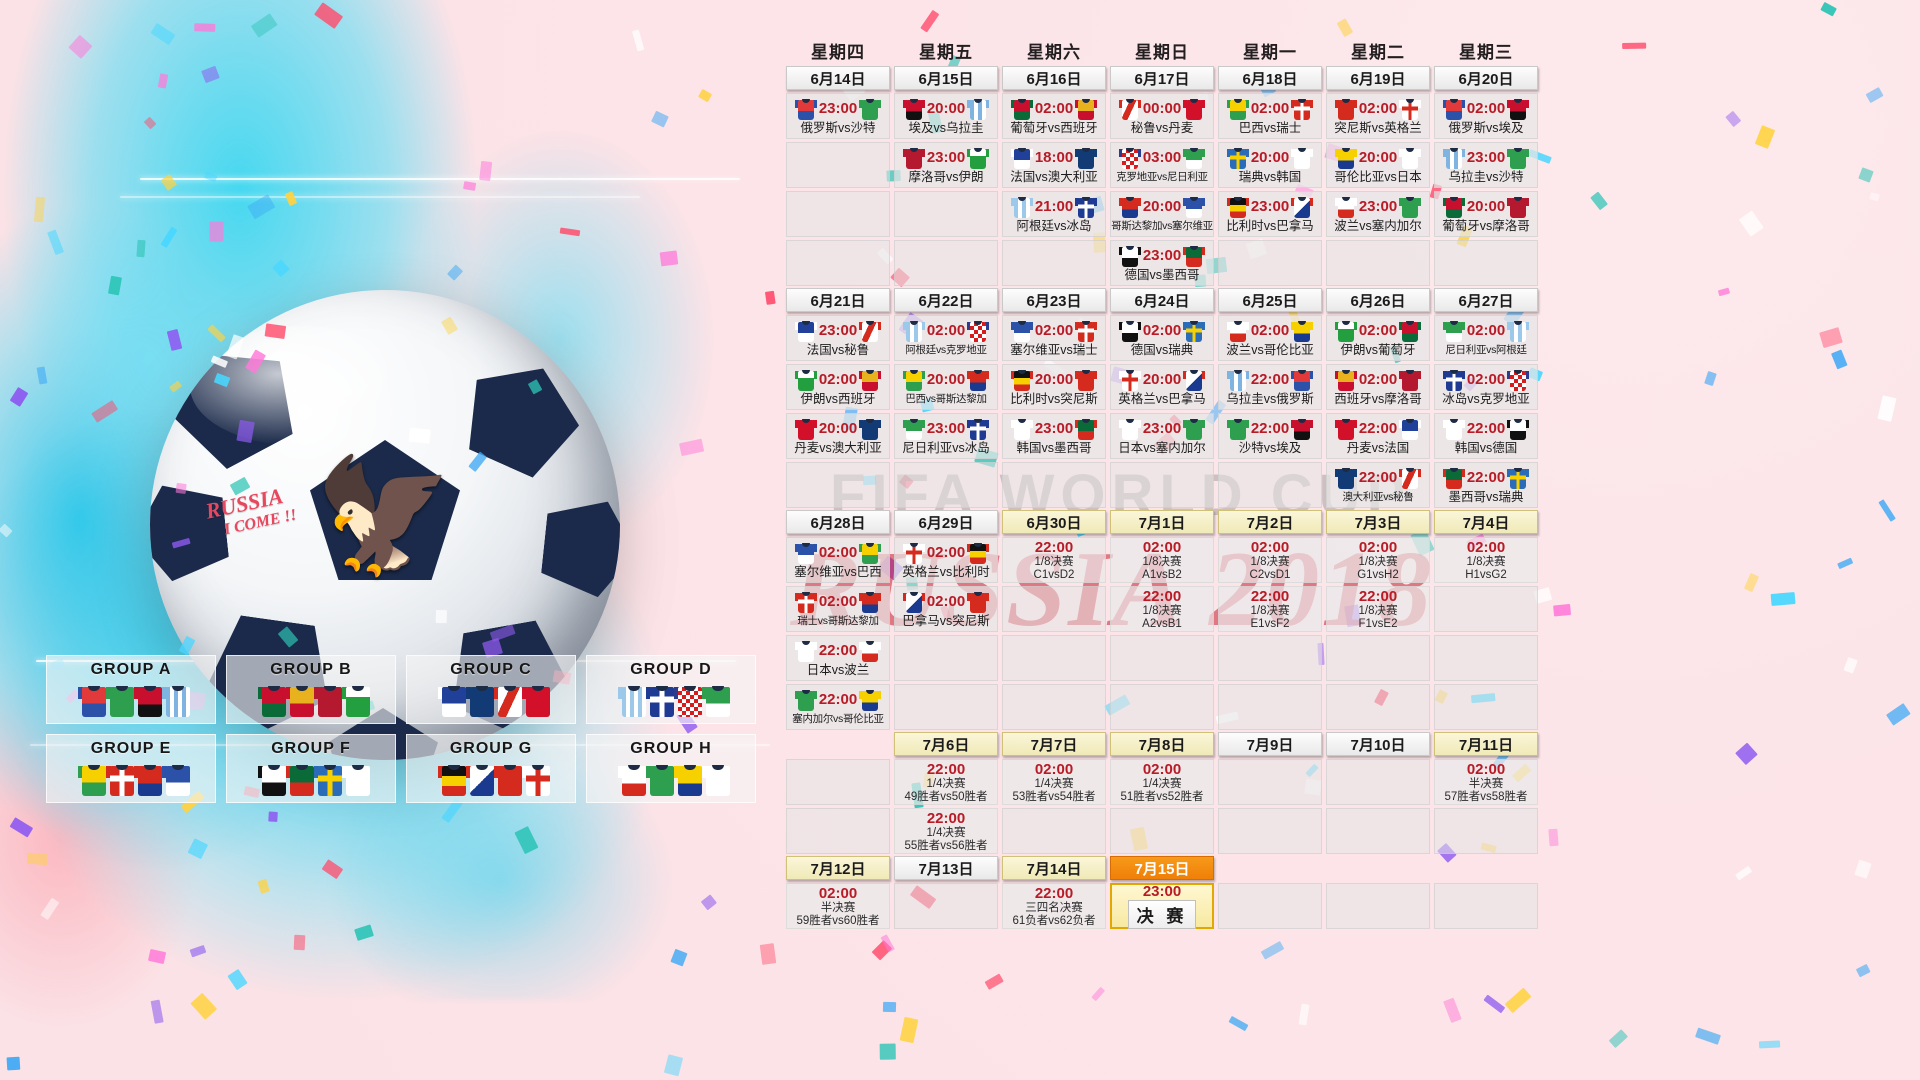  I want to click on date-cell: 7月8日, so click(1162, 744).